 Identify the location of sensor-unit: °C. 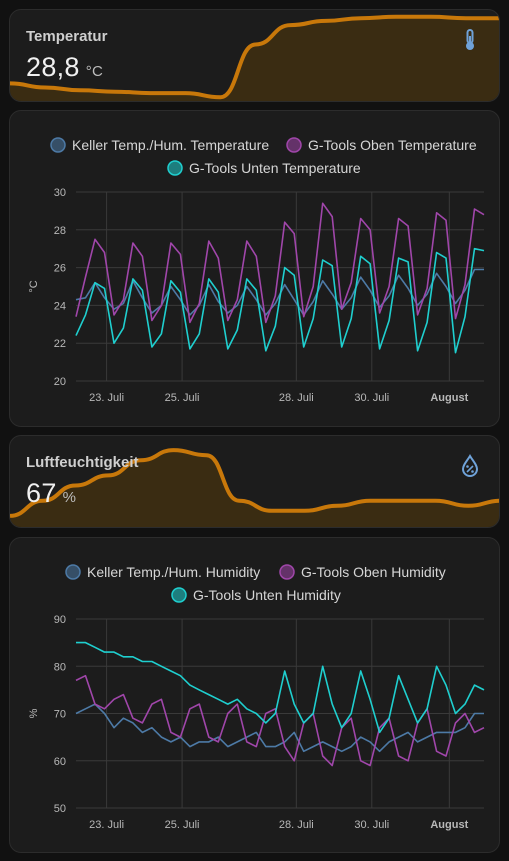
(94, 71).